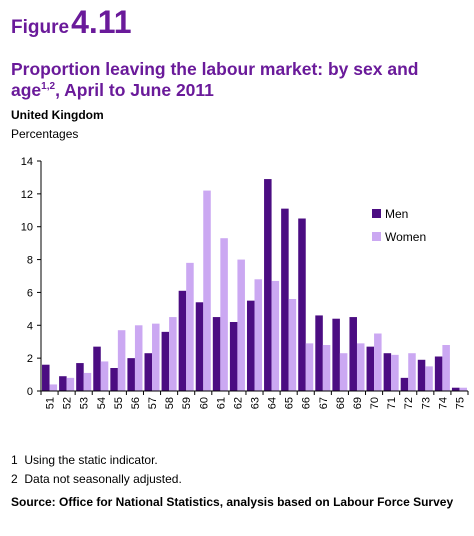 This screenshot has width=474, height=536. What do you see at coordinates (341, 403) in the screenshot?
I see `x-tick-label: 68` at bounding box center [341, 403].